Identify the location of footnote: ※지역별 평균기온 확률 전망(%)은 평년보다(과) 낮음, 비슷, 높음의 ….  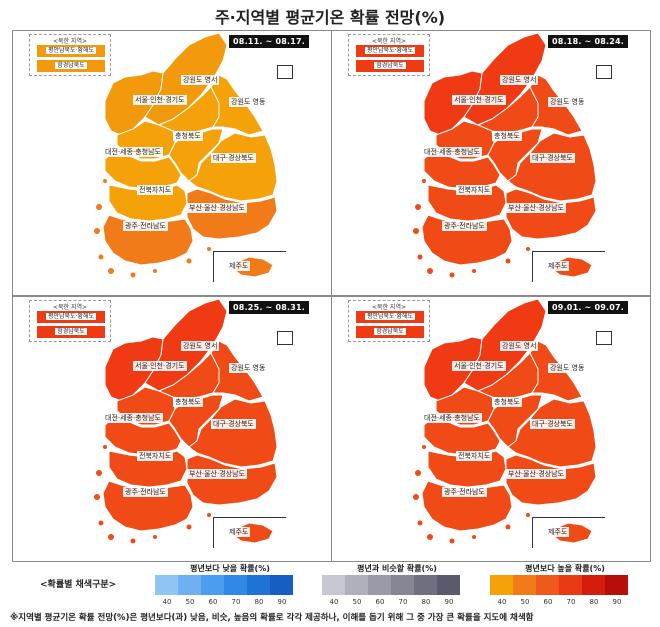
(272, 618).